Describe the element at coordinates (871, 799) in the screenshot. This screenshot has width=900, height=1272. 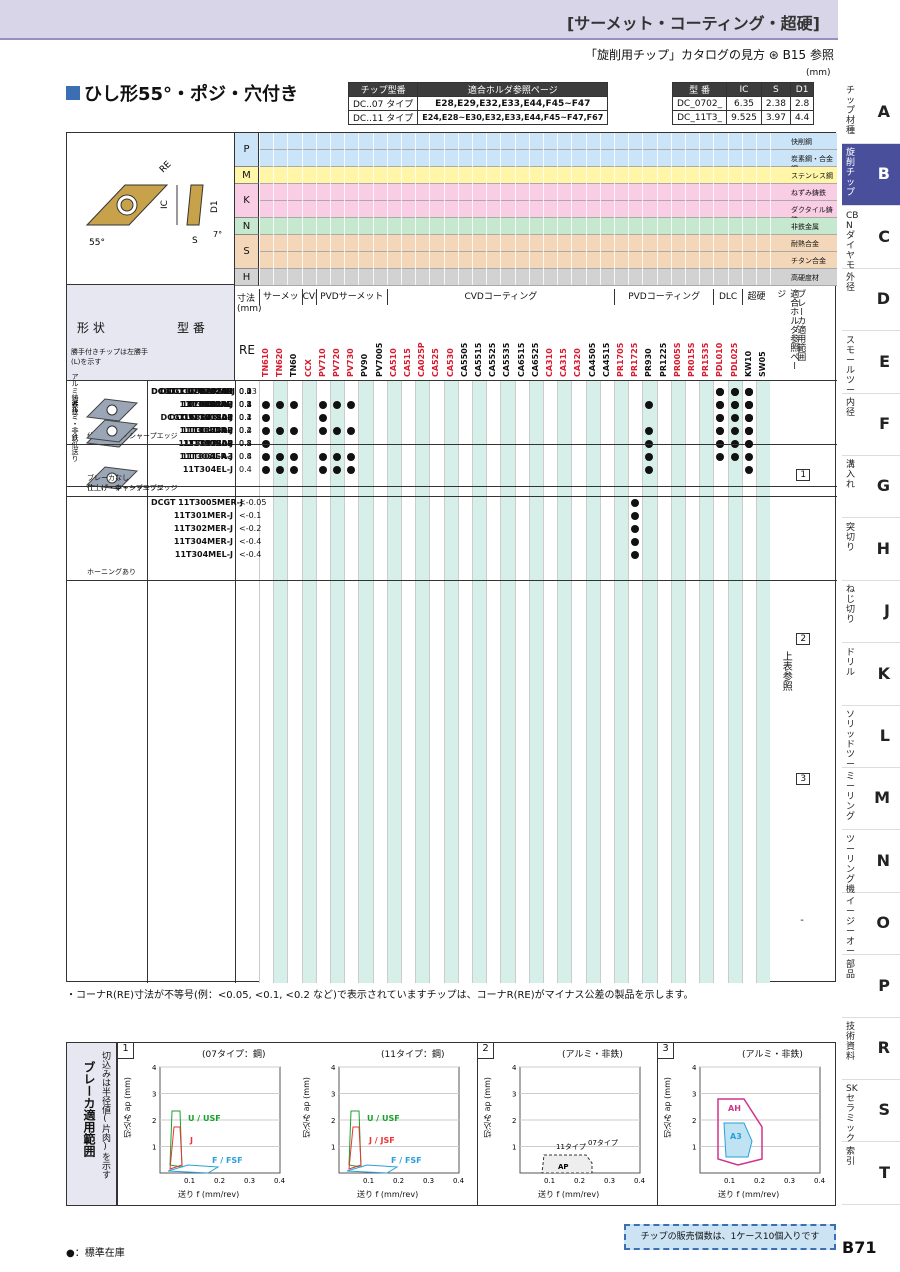
I see `side-tab-m: ミーリング M` at that location.